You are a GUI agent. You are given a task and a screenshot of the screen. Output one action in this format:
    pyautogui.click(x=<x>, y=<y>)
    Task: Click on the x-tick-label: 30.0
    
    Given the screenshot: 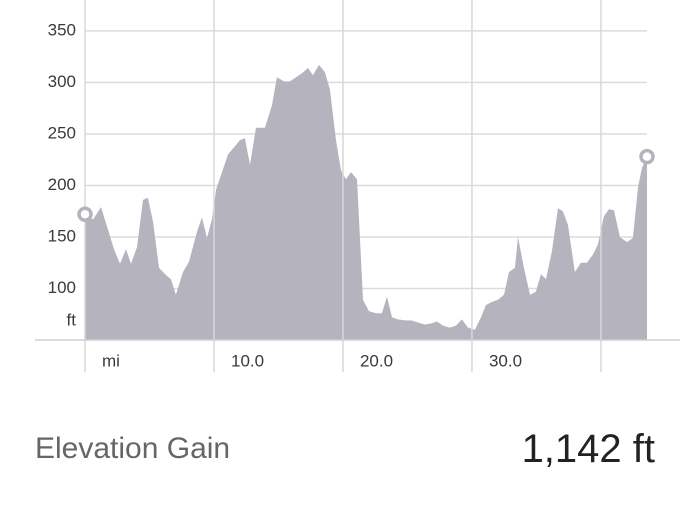 What is the action you would take?
    pyautogui.click(x=505, y=360)
    